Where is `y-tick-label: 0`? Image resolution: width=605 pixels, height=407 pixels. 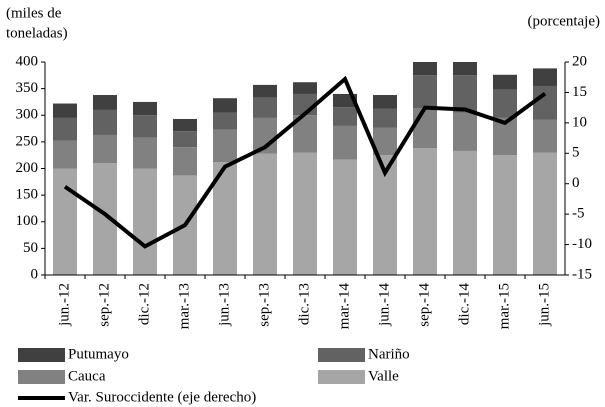
y-tick-label: 0 is located at coordinates (35, 274).